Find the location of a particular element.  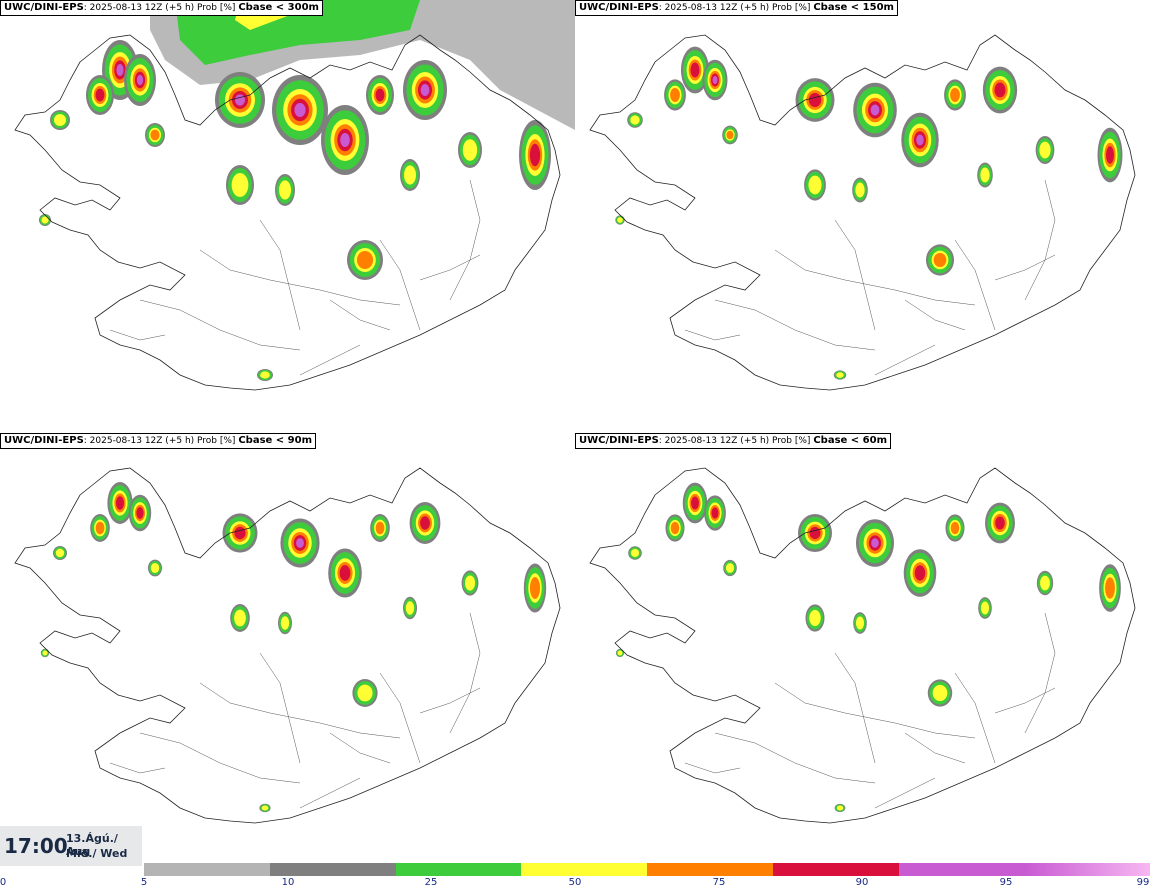

probability-colorbar is located at coordinates (647, 869).